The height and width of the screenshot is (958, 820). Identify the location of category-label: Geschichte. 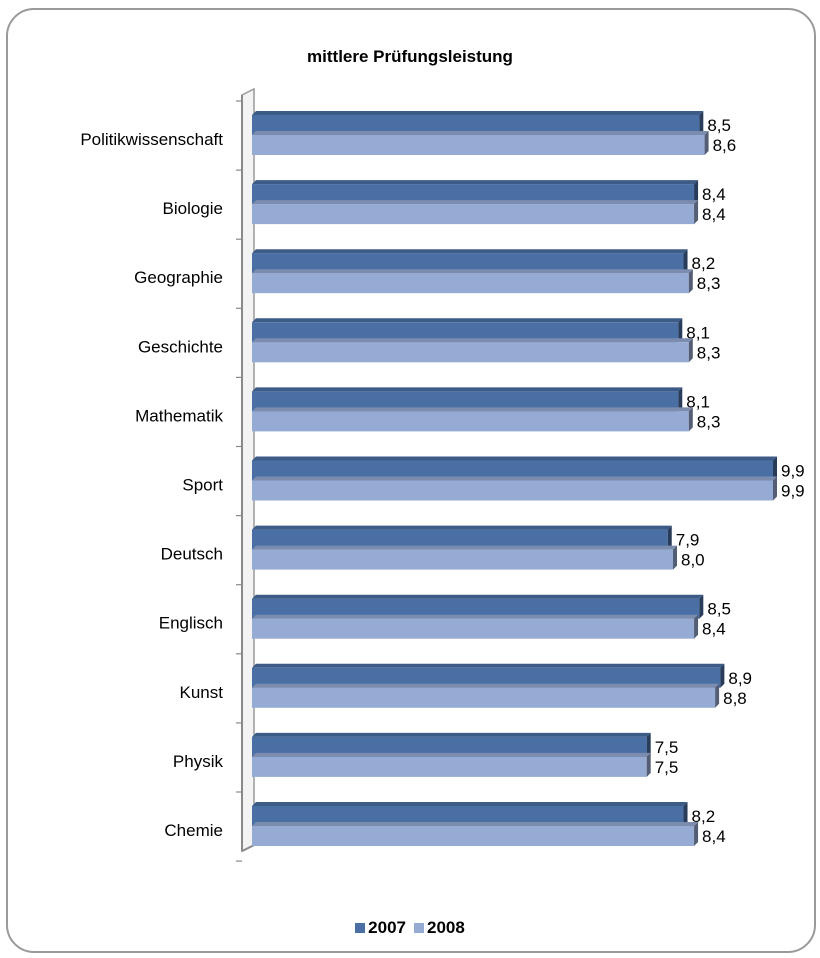
(180, 346).